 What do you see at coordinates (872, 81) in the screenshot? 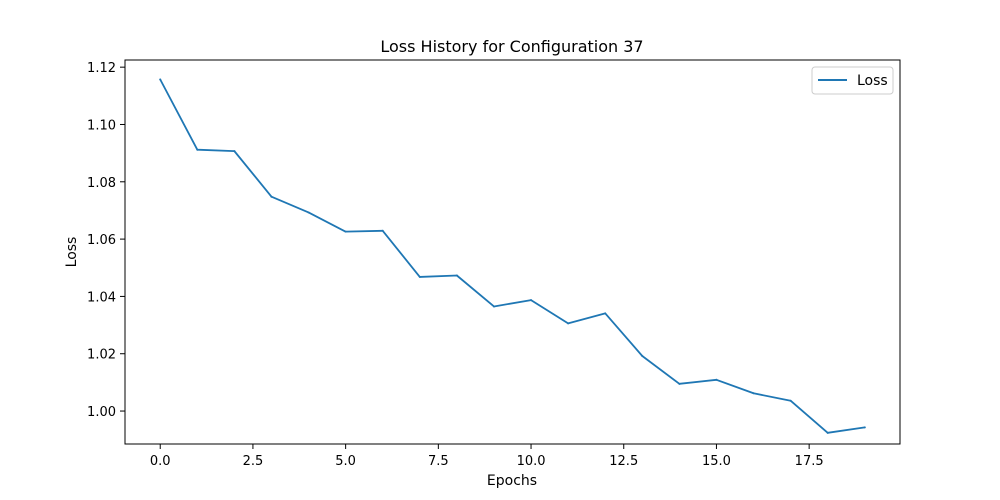
I see `legend-label-loss: Loss` at bounding box center [872, 81].